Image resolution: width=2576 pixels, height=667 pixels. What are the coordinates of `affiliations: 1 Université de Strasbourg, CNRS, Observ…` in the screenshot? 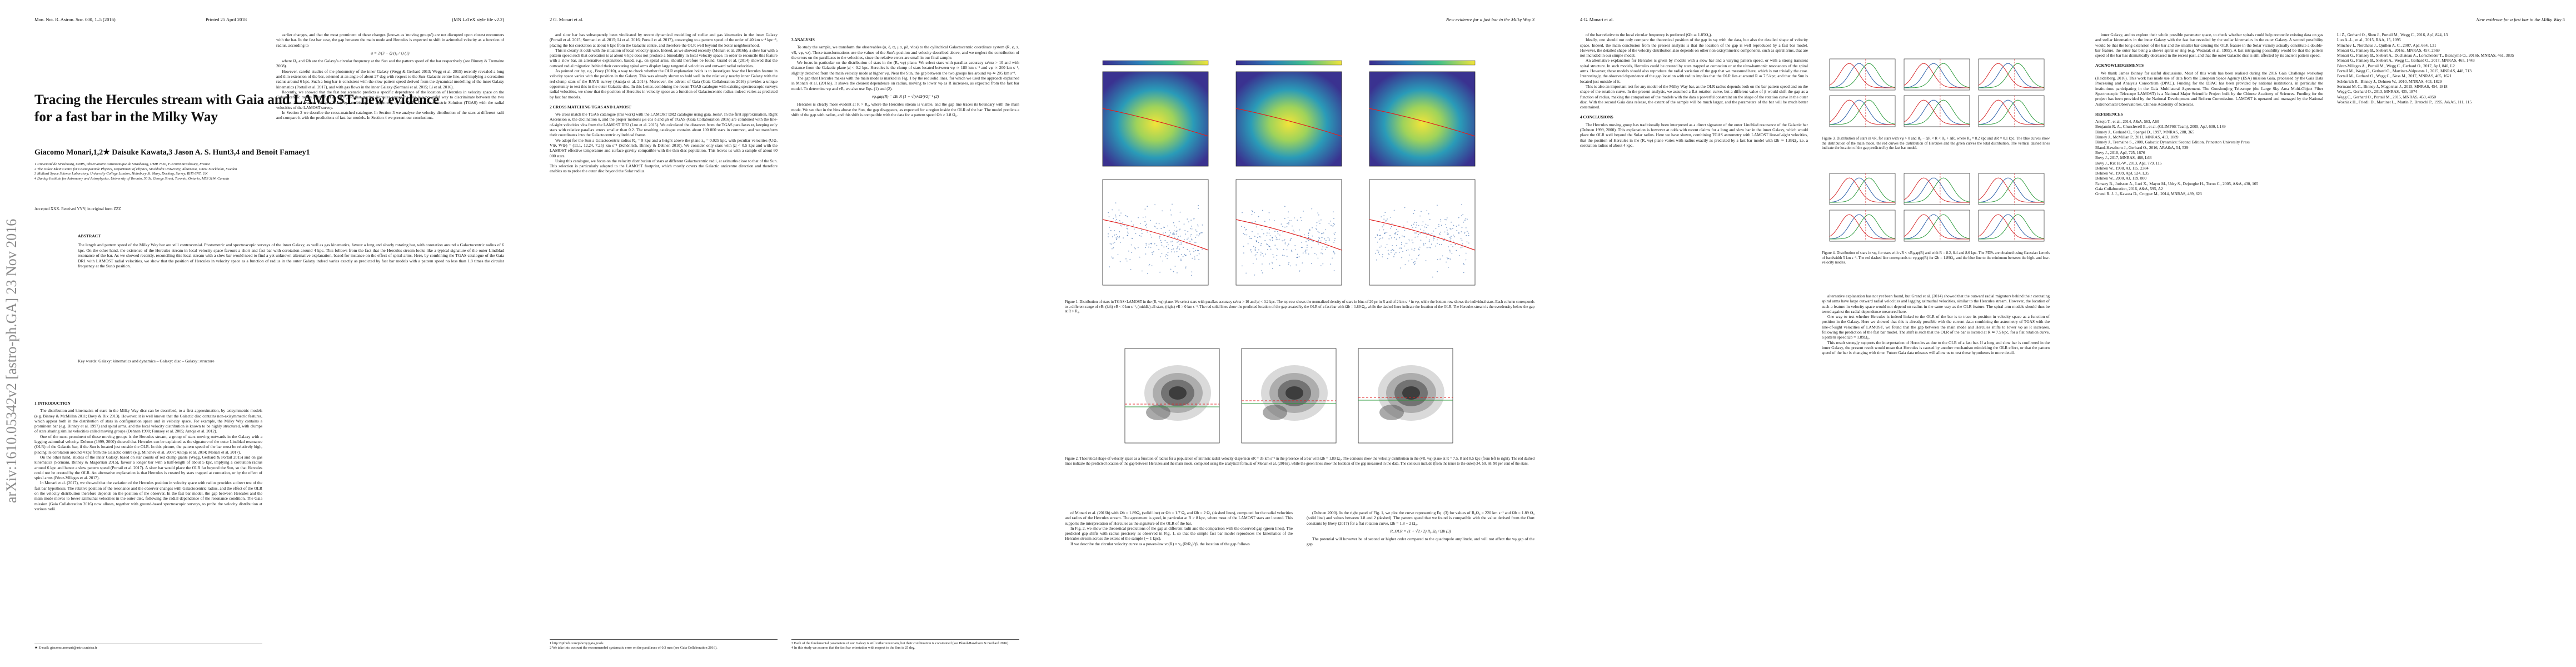 It's located at (269, 171).